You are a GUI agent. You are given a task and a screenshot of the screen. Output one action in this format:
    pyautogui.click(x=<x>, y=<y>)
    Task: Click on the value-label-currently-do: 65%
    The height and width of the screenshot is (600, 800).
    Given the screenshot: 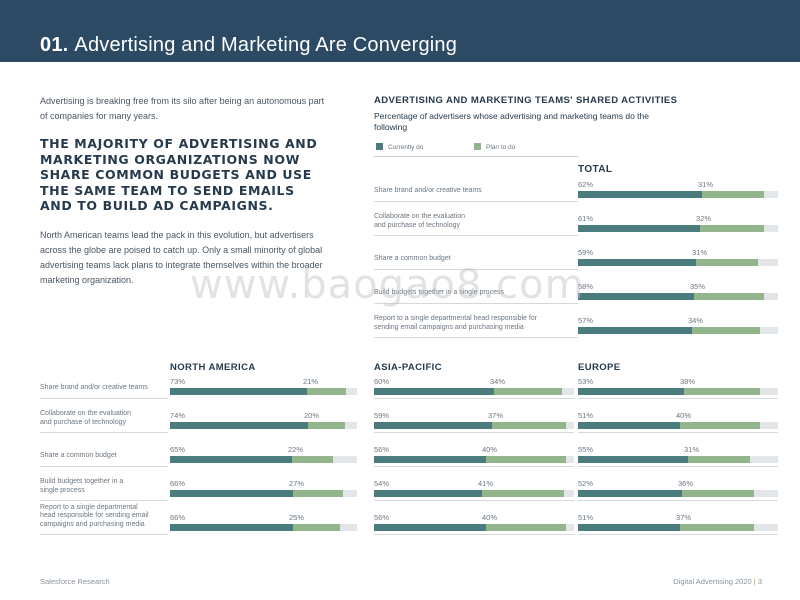 What is the action you would take?
    pyautogui.click(x=178, y=449)
    